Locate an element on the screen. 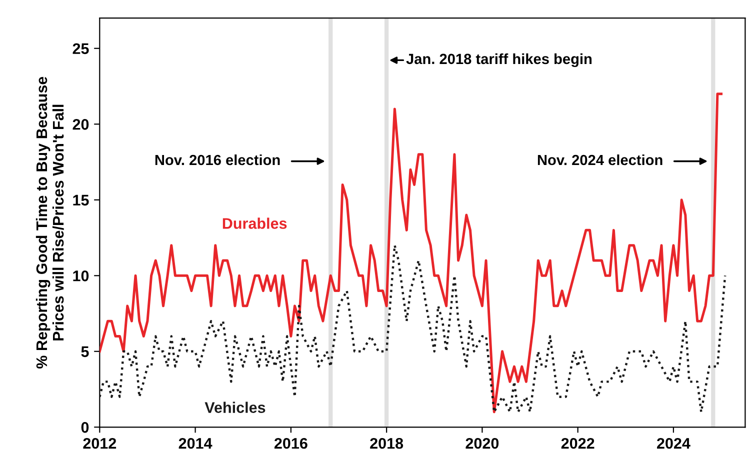 The height and width of the screenshot is (452, 755). y-tick-label: 0 is located at coordinates (85, 427).